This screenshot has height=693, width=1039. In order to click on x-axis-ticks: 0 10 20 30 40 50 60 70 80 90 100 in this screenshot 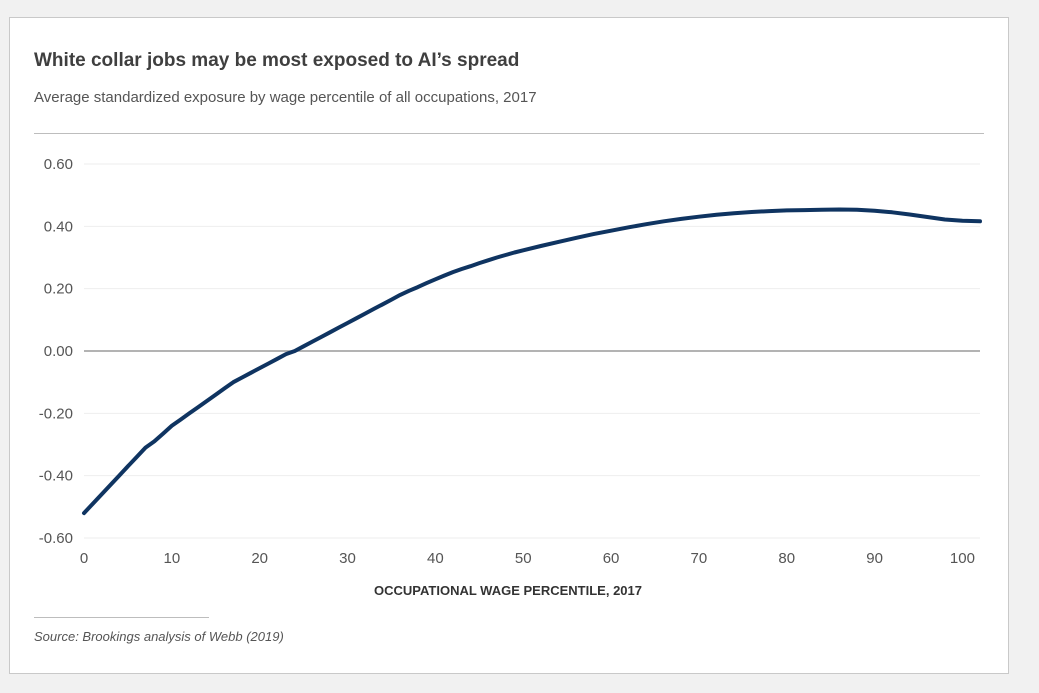, I will do `click(527, 558)`.